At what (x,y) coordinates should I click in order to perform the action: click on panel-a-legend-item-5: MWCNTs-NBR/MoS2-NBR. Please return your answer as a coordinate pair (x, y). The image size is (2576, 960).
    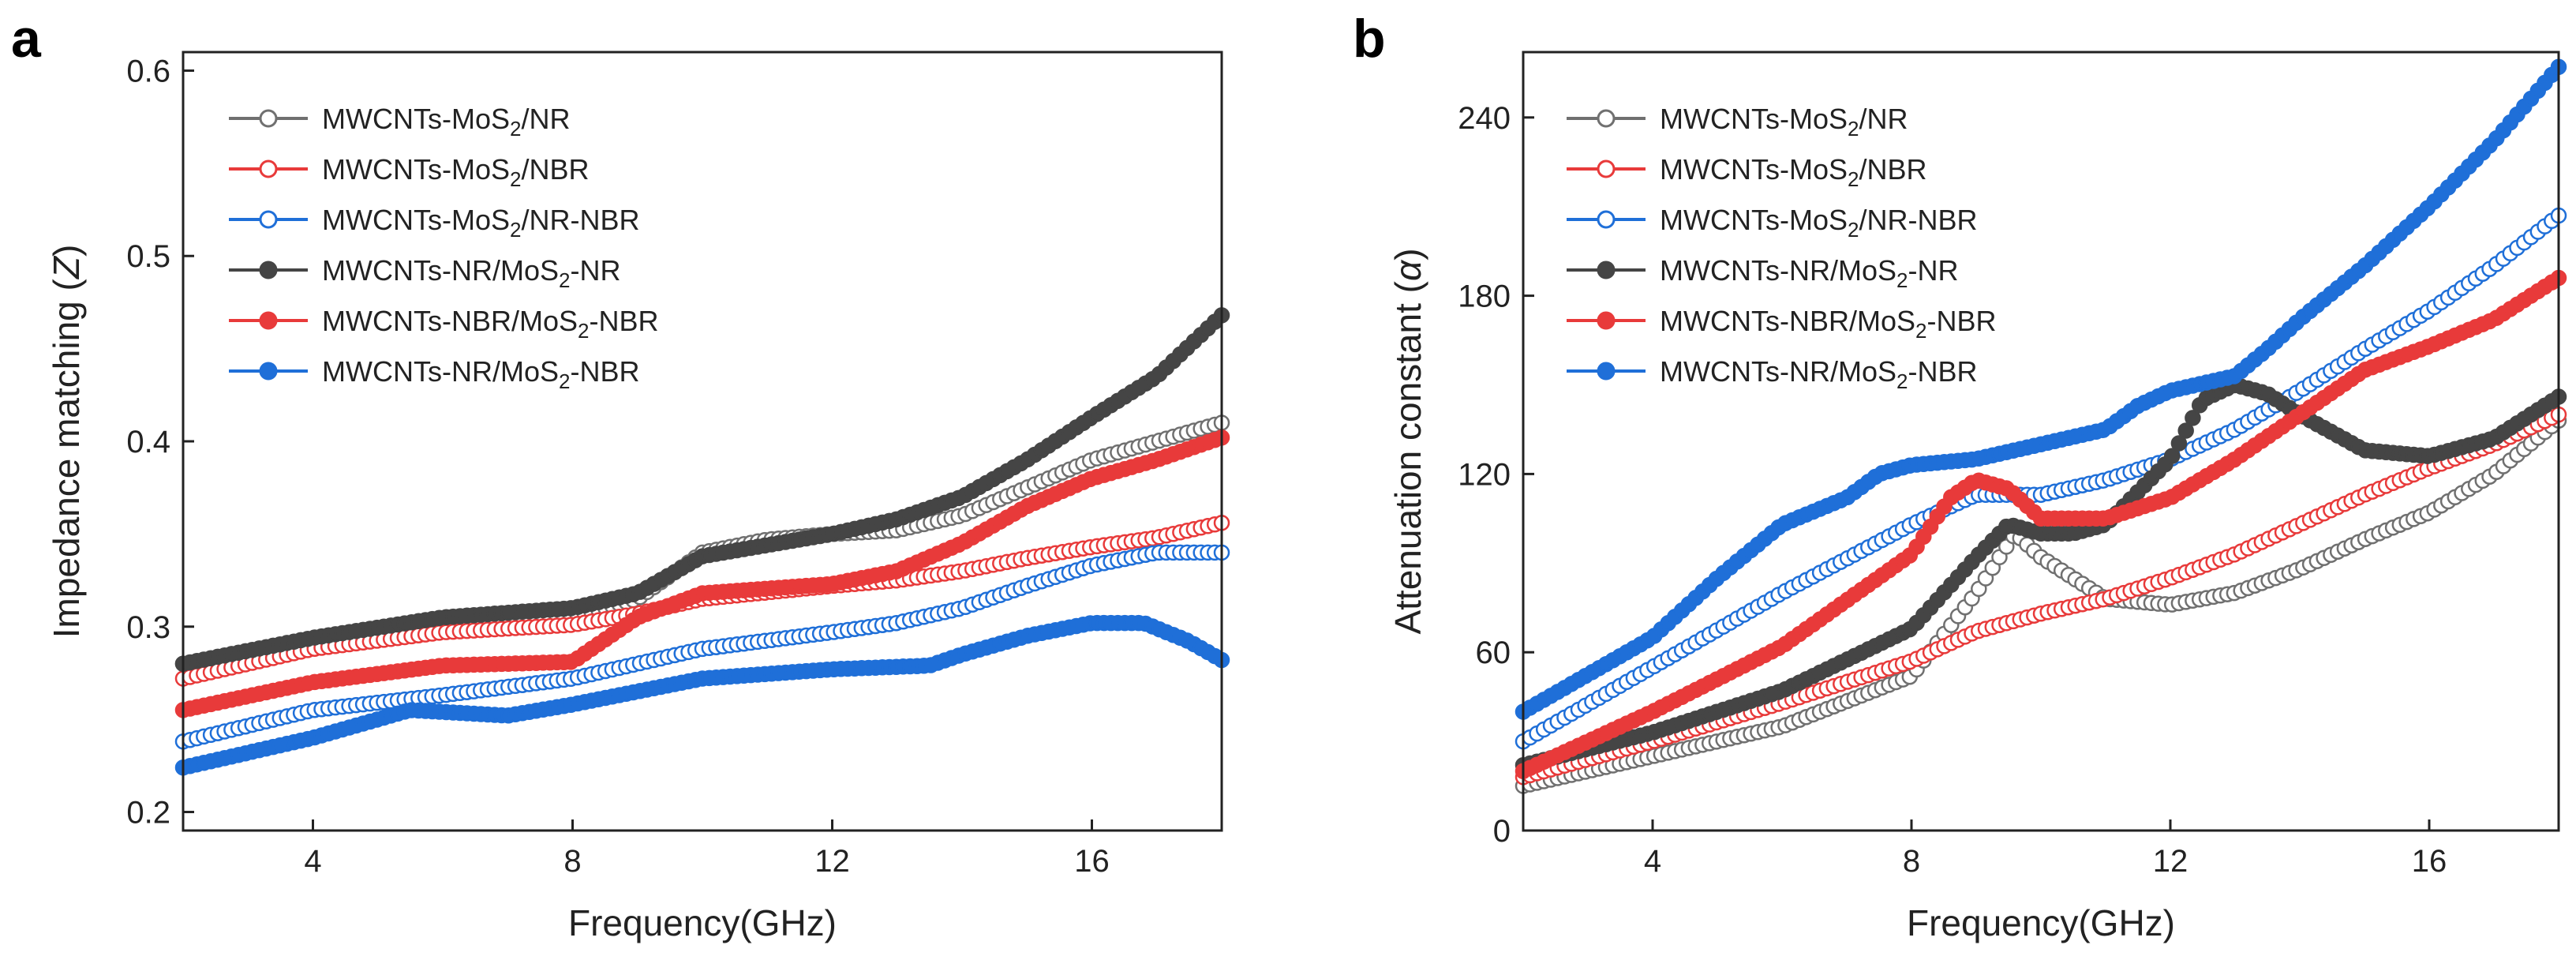
    Looking at the image, I should click on (443, 324).